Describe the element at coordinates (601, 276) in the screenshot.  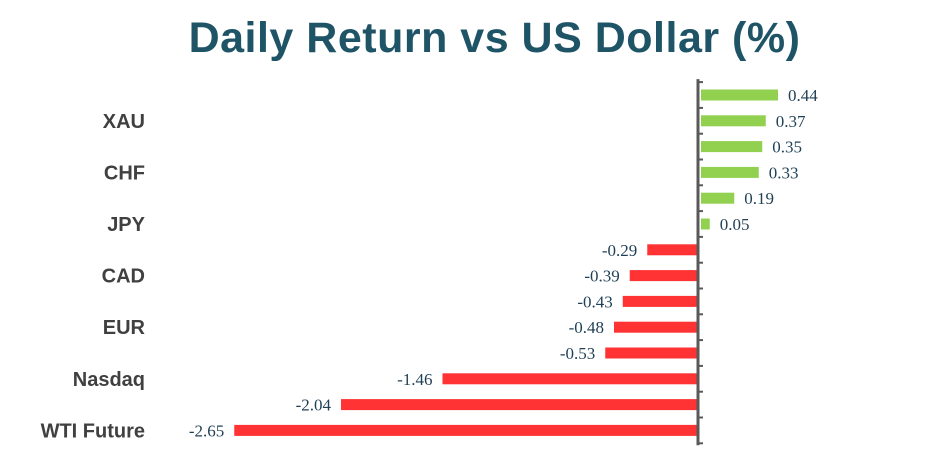
I see `data-label-7: -0.39` at that location.